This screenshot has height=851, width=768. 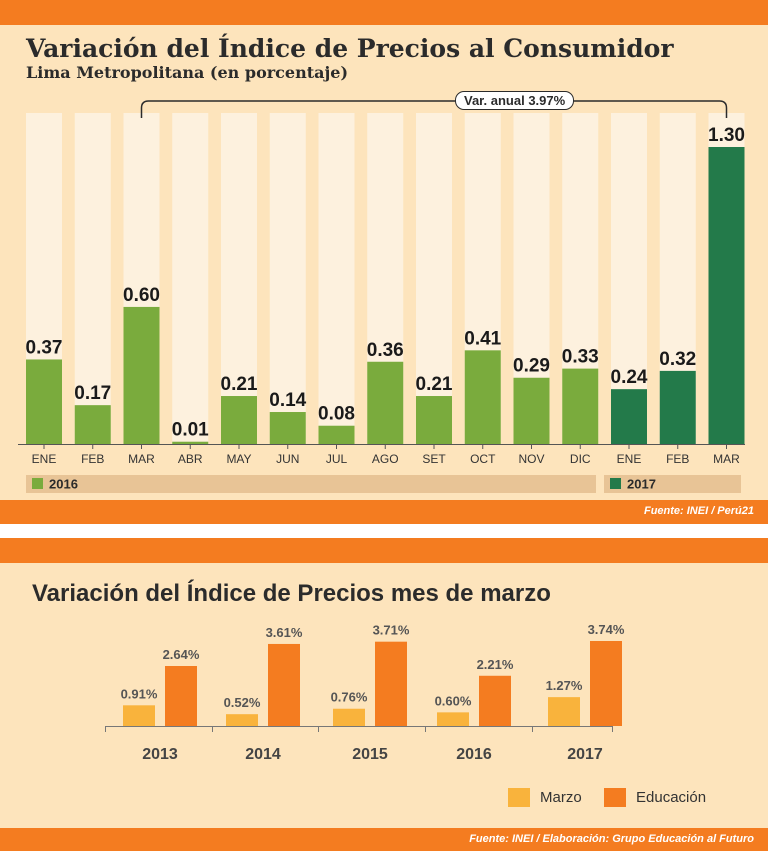 I want to click on value-label: 0.17, so click(x=92, y=393).